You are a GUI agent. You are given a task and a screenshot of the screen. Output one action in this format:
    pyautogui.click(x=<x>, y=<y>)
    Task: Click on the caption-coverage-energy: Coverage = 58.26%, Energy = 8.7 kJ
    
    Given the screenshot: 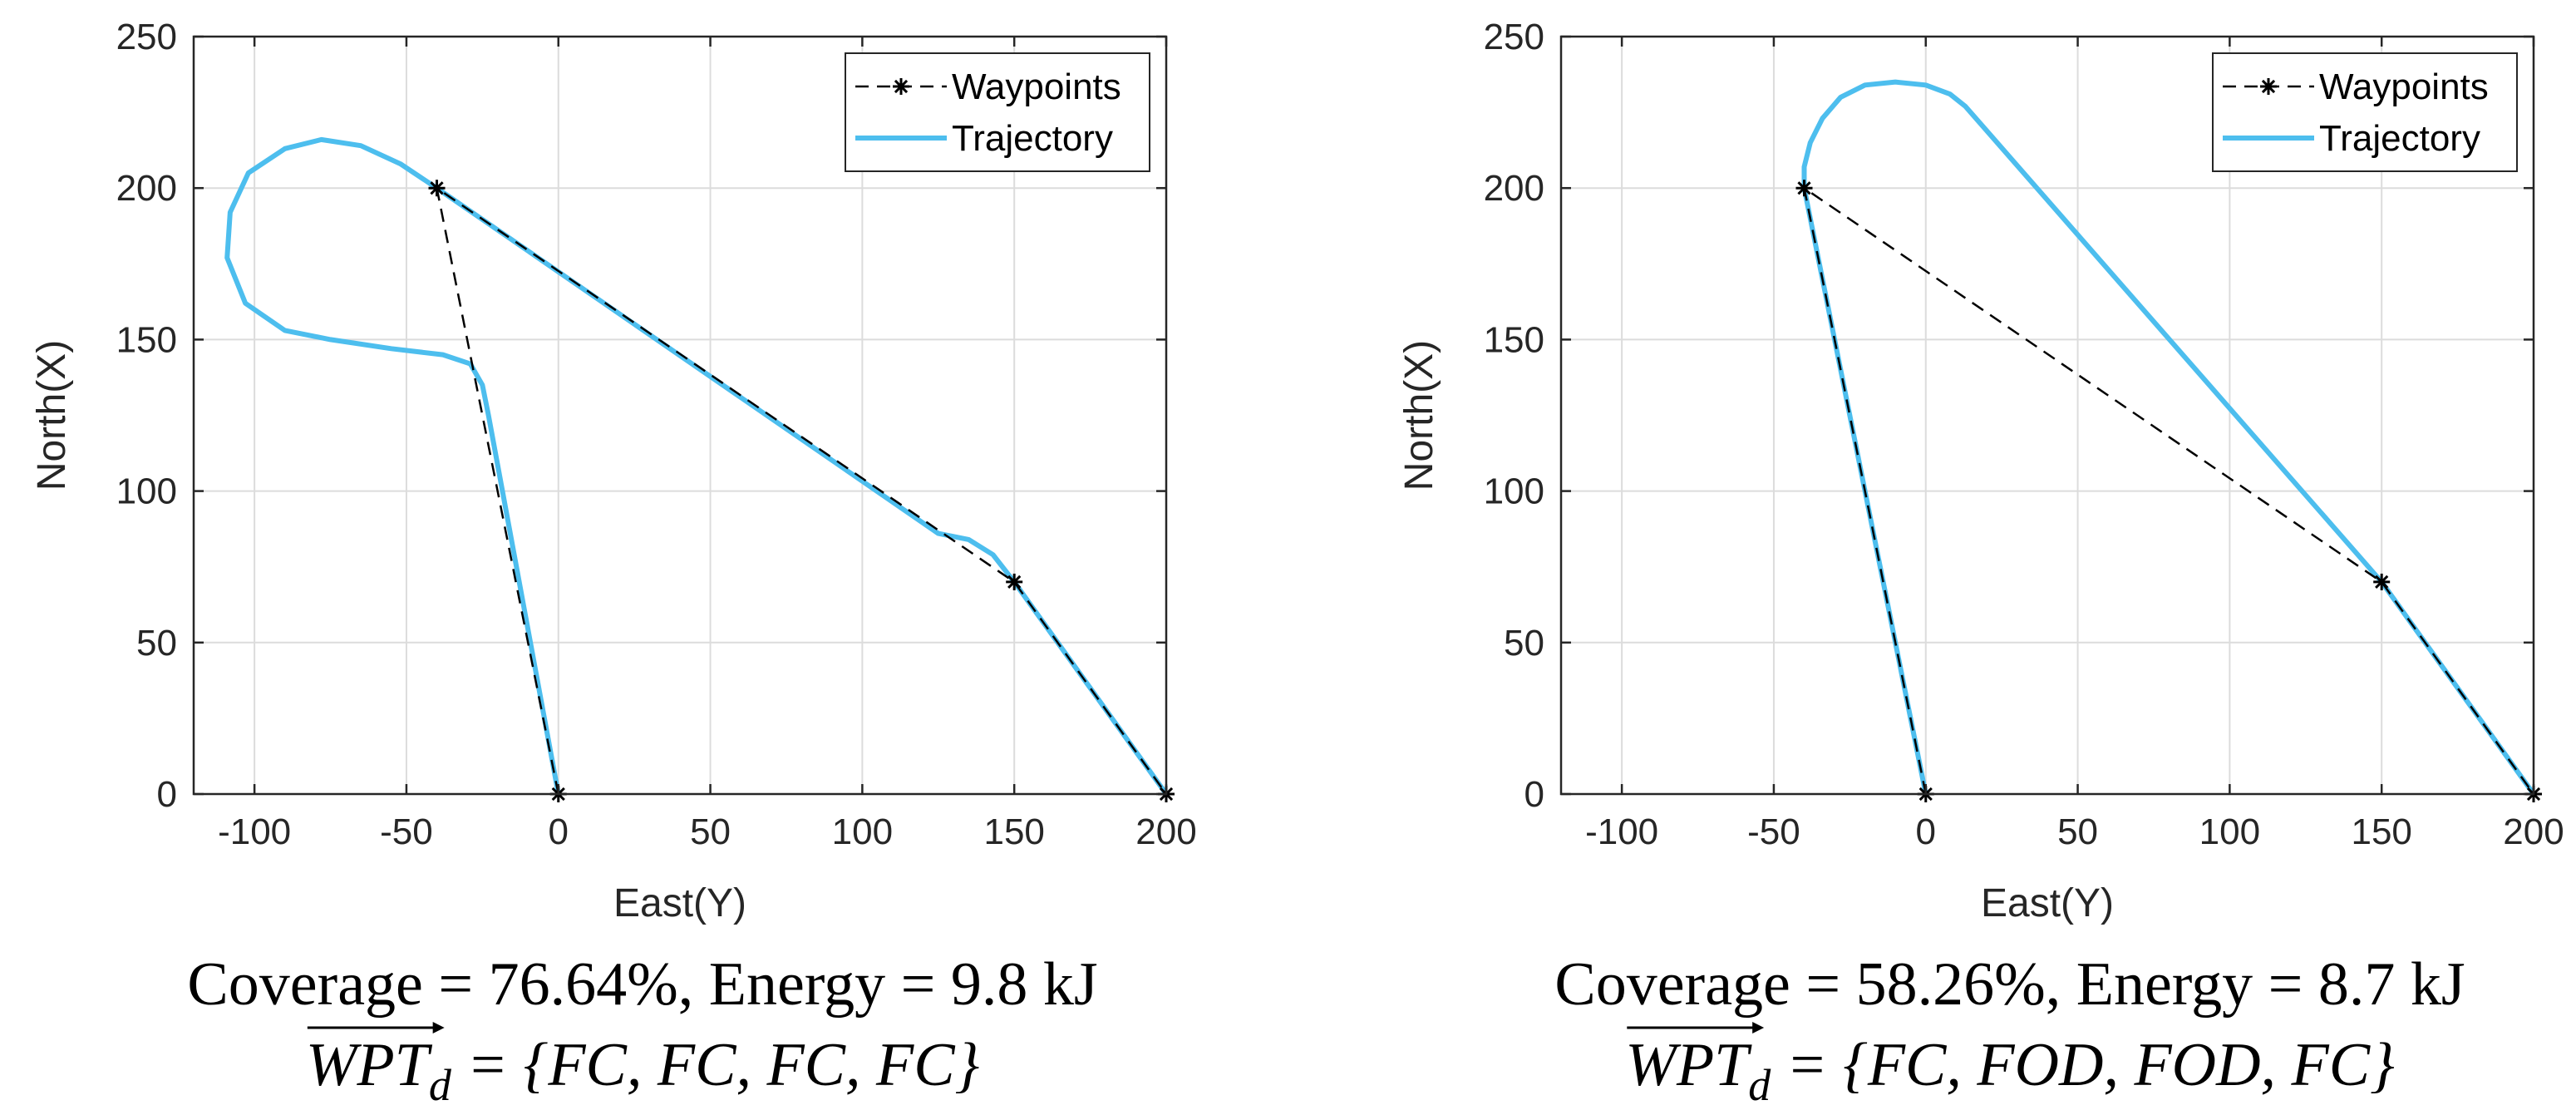 What is the action you would take?
    pyautogui.click(x=2009, y=985)
    